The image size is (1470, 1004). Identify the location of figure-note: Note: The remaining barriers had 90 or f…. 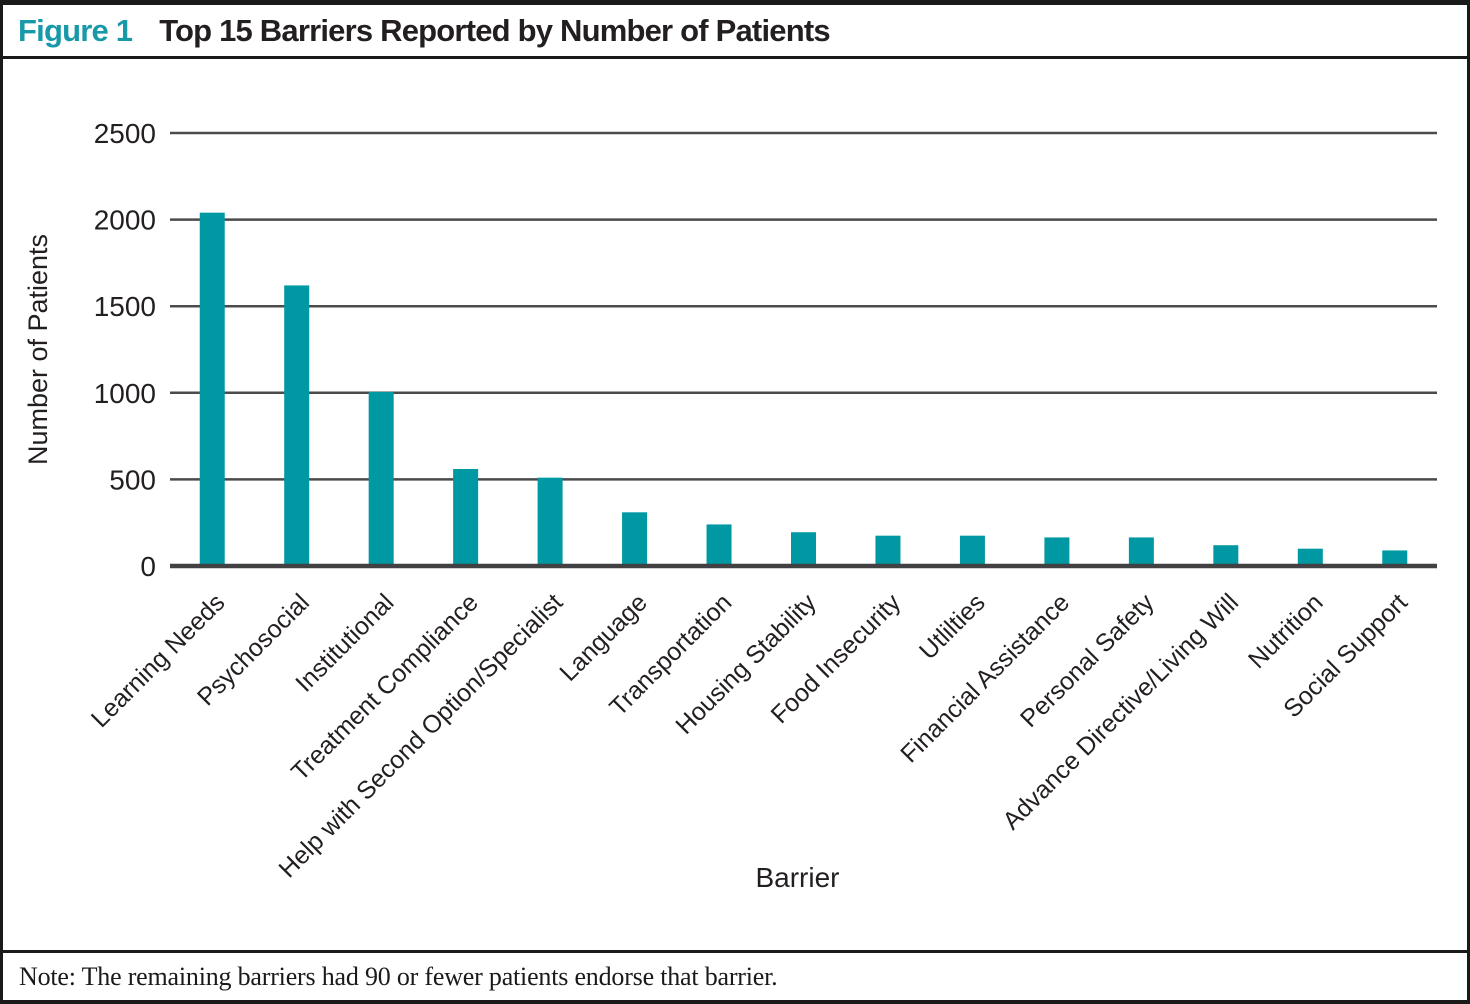
(398, 976).